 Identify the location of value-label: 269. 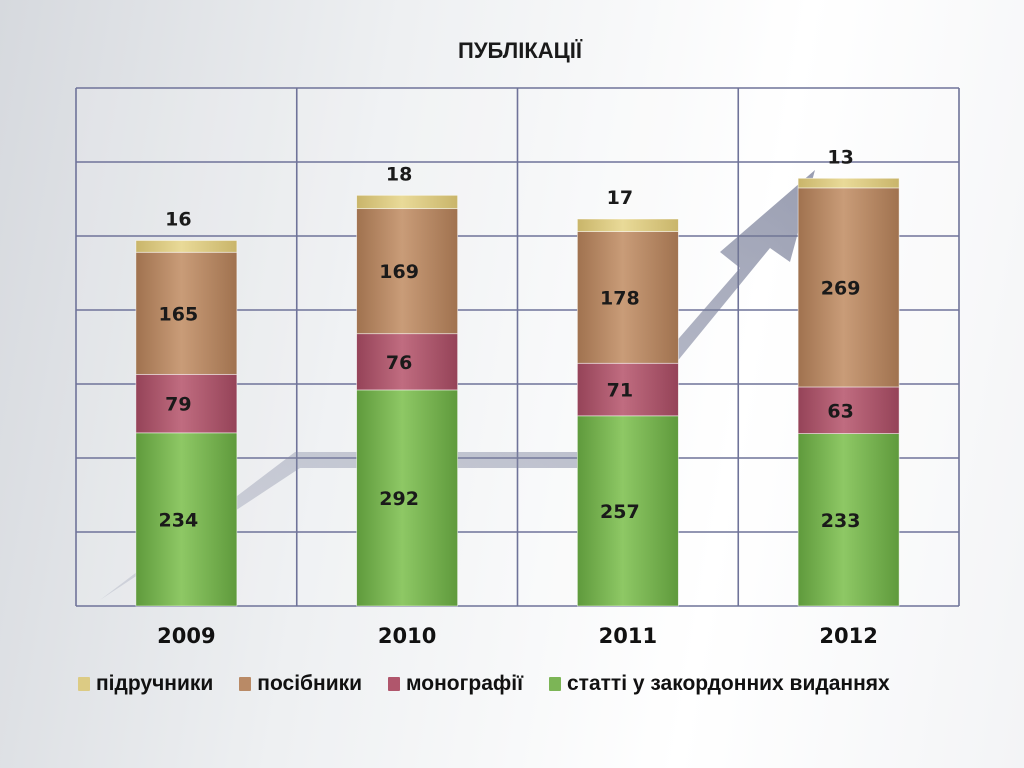
(841, 288).